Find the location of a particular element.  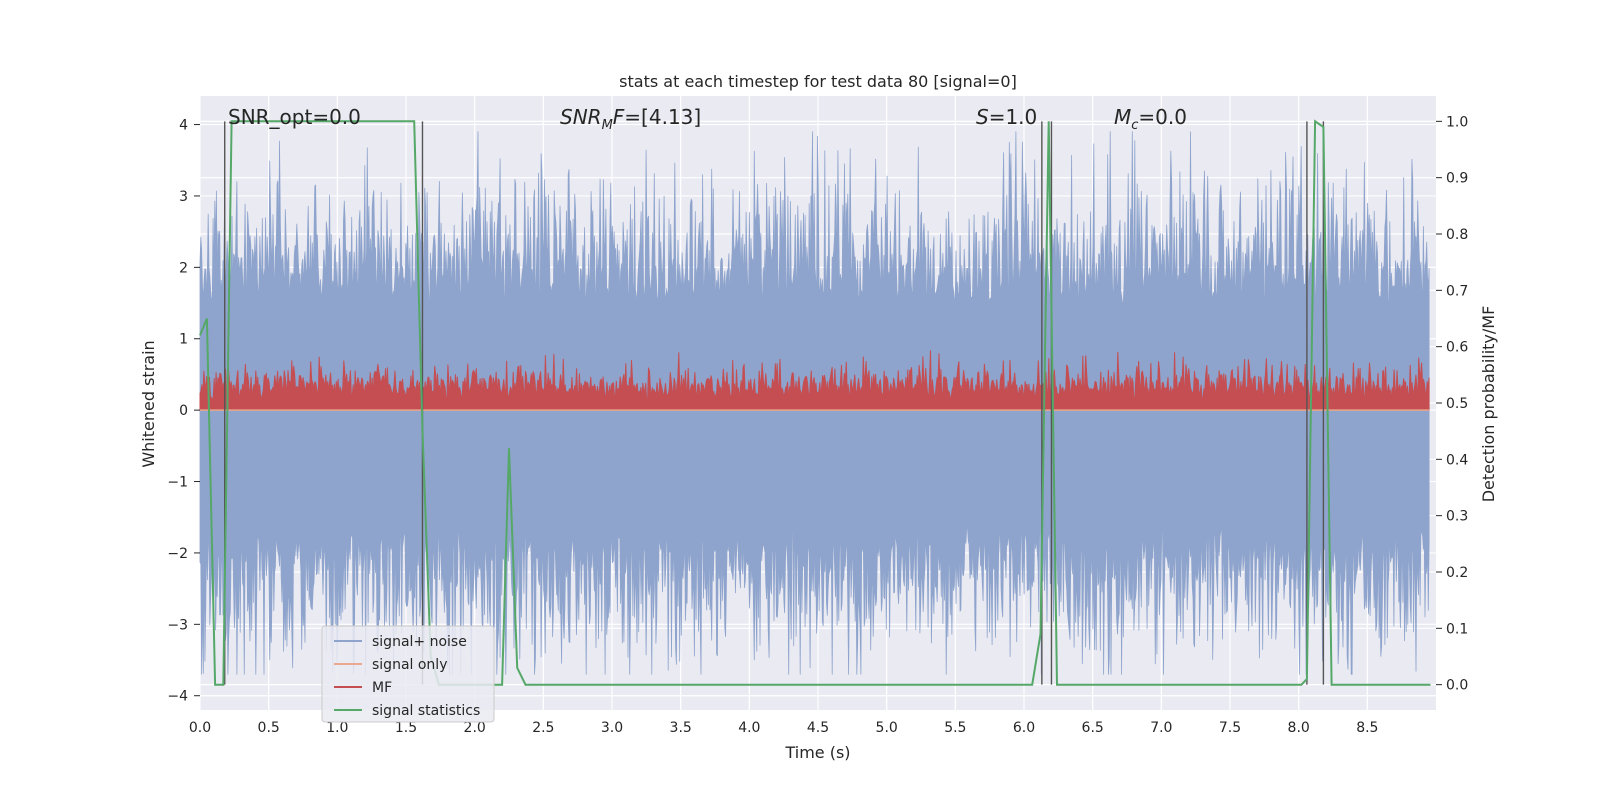

y-tick-label: 2 is located at coordinates (183, 268).